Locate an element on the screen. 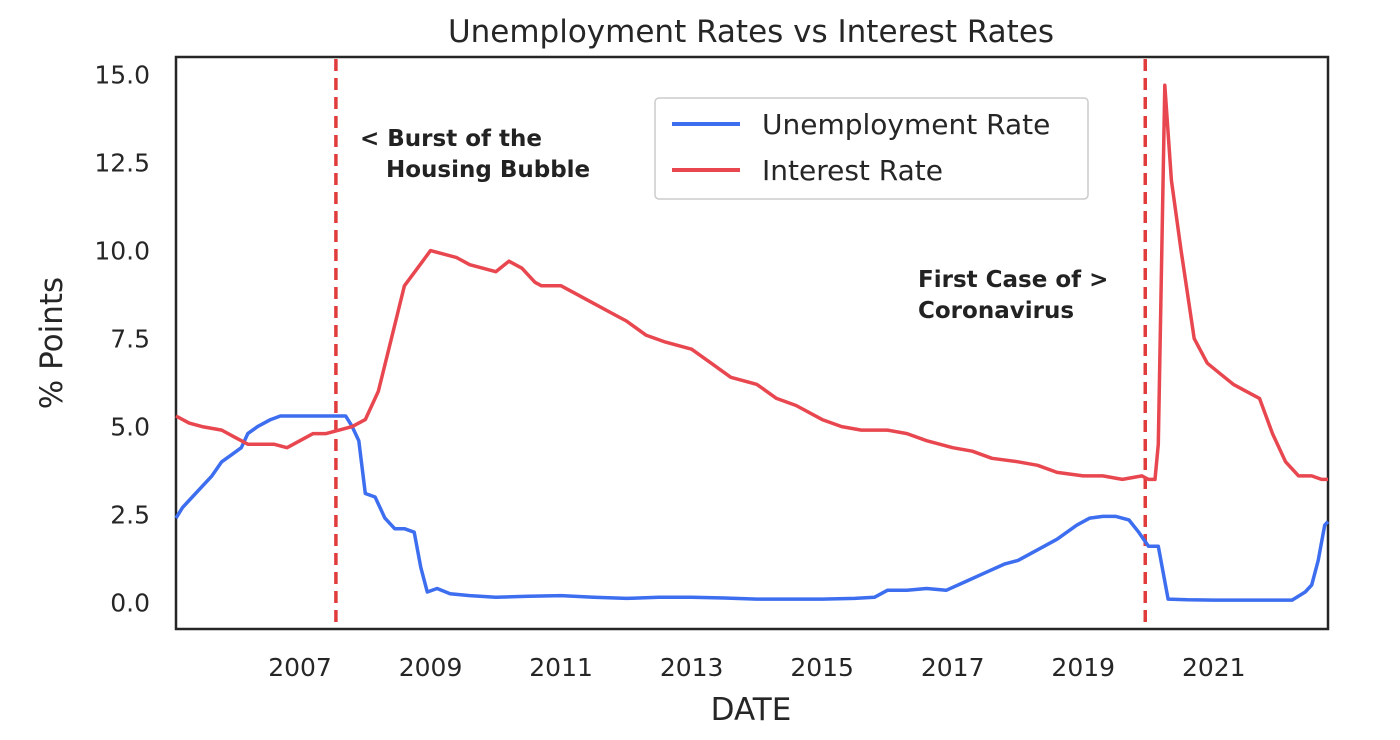 This screenshot has width=1400, height=740. y-tick-label: 12.5 is located at coordinates (122, 163).